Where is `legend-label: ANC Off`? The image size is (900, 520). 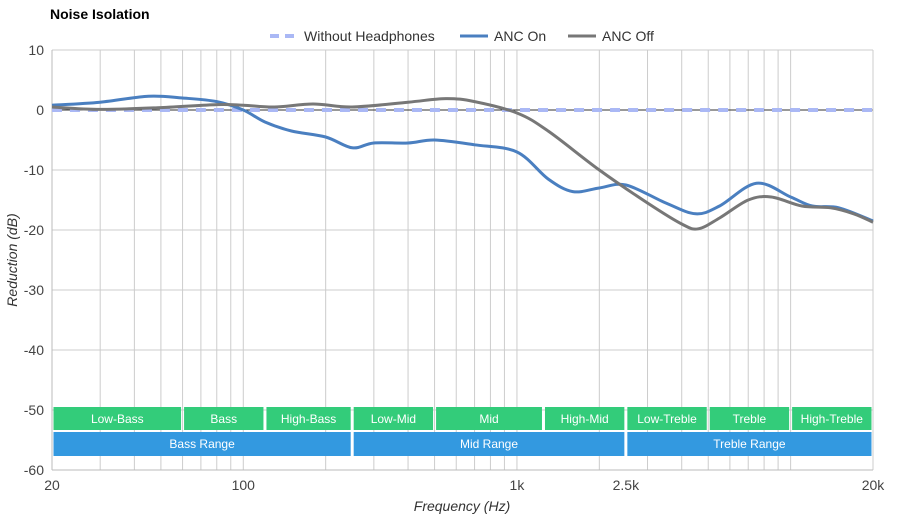 legend-label: ANC Off is located at coordinates (628, 36).